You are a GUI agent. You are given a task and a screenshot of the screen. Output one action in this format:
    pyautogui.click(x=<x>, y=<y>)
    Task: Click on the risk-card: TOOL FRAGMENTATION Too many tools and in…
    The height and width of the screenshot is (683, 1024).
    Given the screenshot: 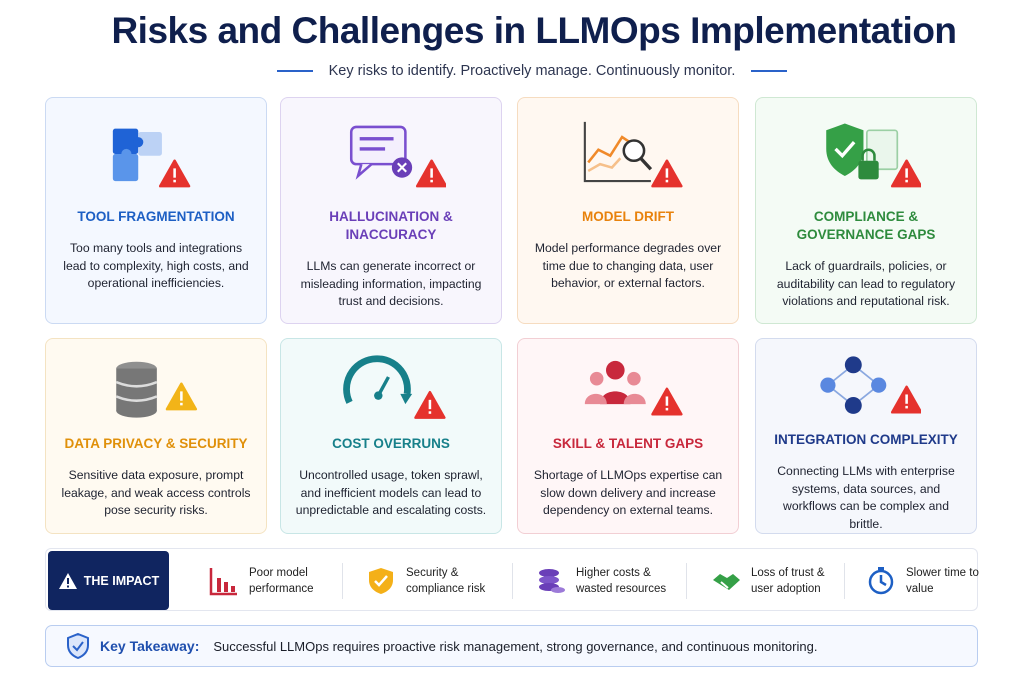 What is the action you would take?
    pyautogui.click(x=156, y=210)
    